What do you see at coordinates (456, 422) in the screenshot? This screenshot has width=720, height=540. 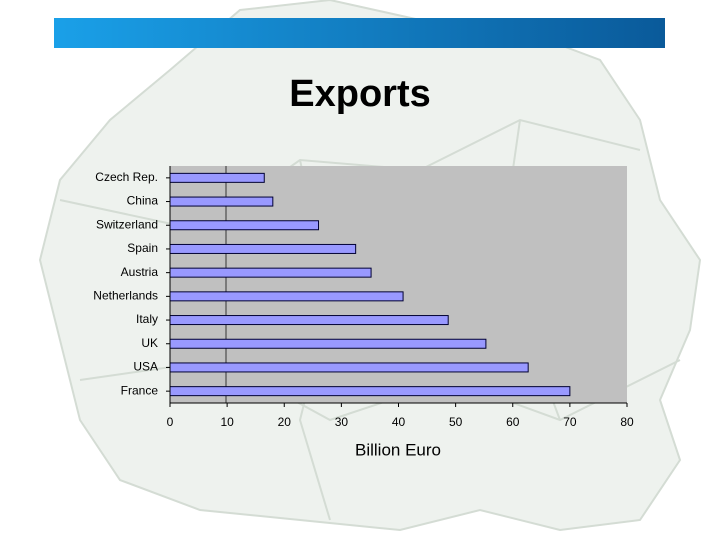 I see `x-tick-label: 50` at bounding box center [456, 422].